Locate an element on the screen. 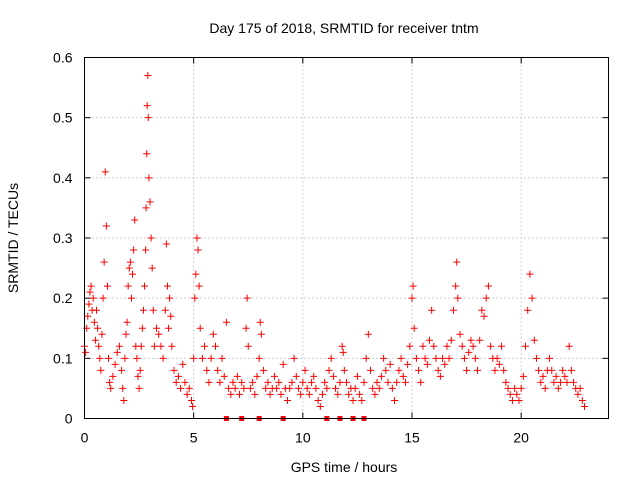 This screenshot has width=640, height=480. y-tick-label: 0 is located at coordinates (69, 419).